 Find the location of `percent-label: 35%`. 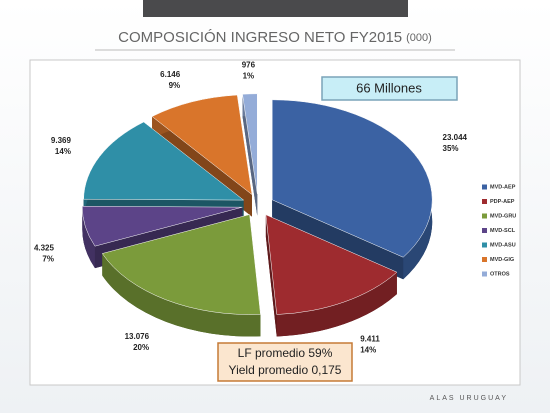

percent-label: 35% is located at coordinates (451, 148).